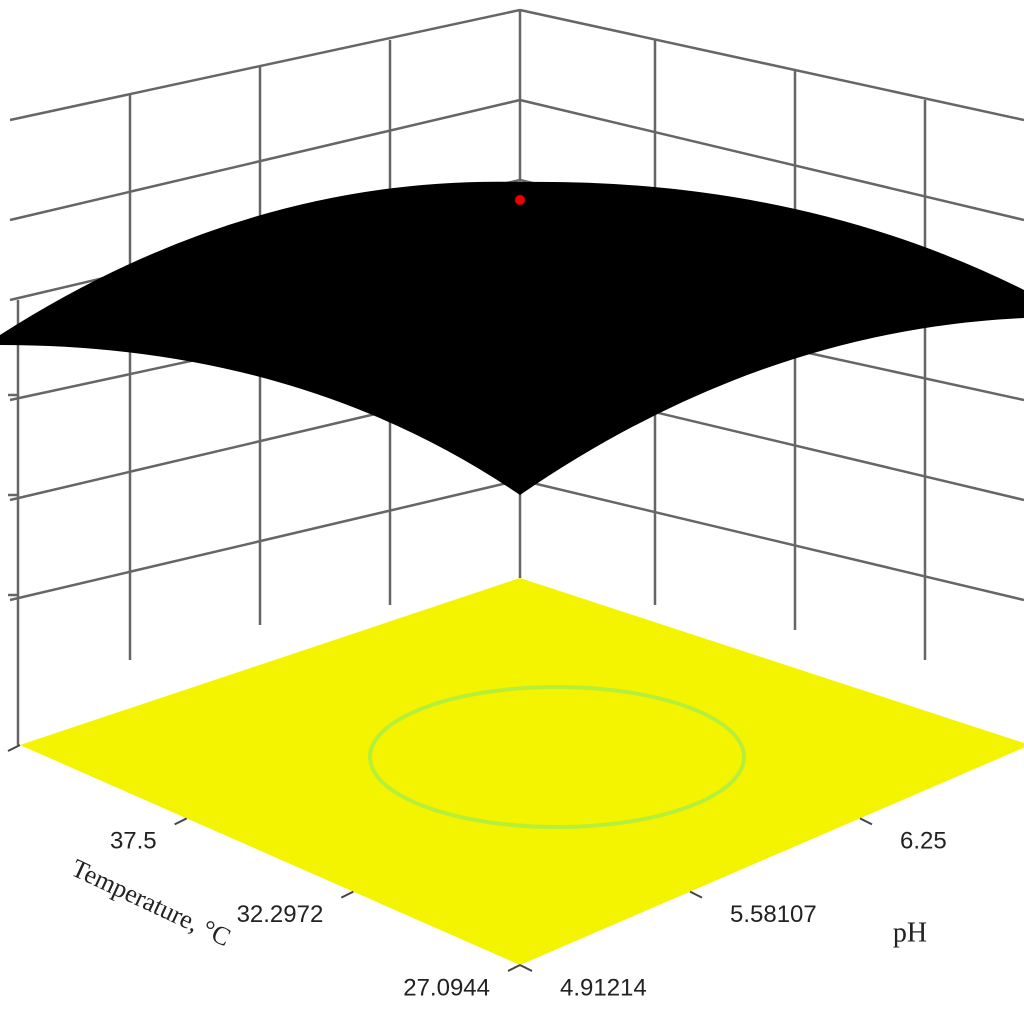  Describe the element at coordinates (603, 987) in the screenshot. I see `y-tick-label: 4.91214` at that location.